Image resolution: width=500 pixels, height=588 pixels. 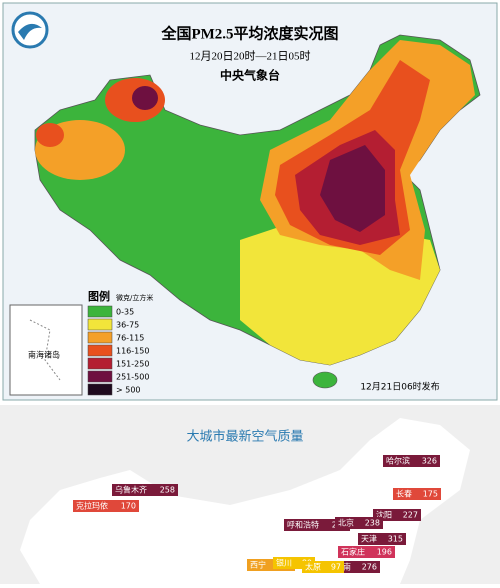 What do you see at coordinates (127, 325) in the screenshot?
I see `legend-label: 36-75` at bounding box center [127, 325].